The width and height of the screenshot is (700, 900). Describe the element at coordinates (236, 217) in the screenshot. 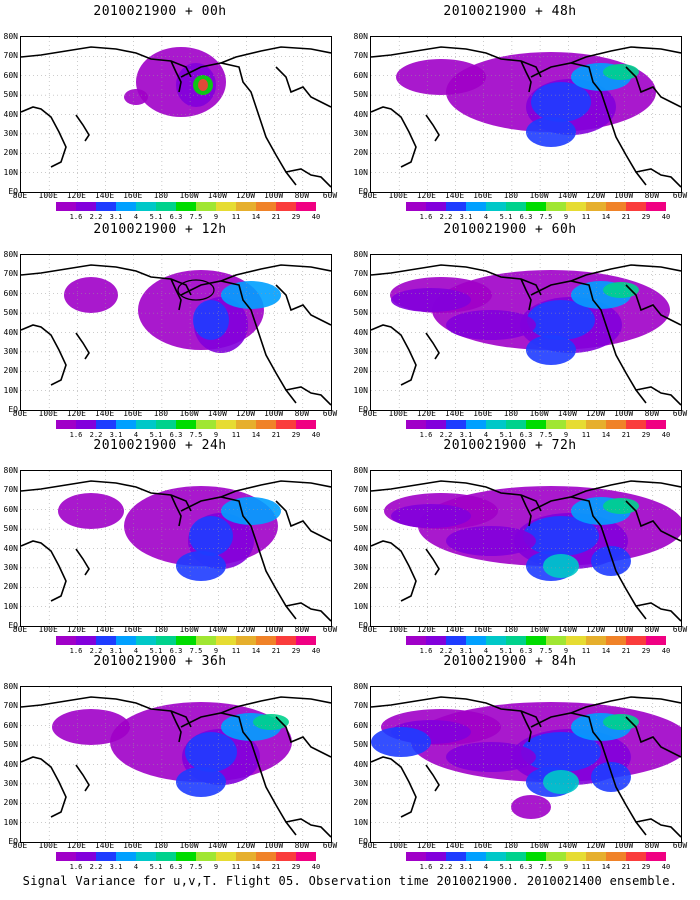

I see `colorbar-label: 11` at that location.